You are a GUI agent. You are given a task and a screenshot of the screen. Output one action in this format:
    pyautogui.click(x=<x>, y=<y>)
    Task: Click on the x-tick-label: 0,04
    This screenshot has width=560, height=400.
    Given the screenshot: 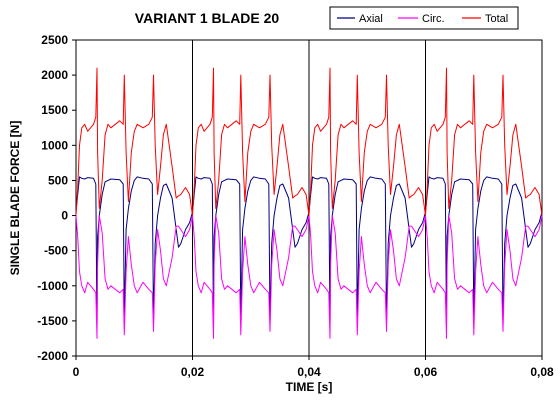 What is the action you would take?
    pyautogui.click(x=309, y=372)
    